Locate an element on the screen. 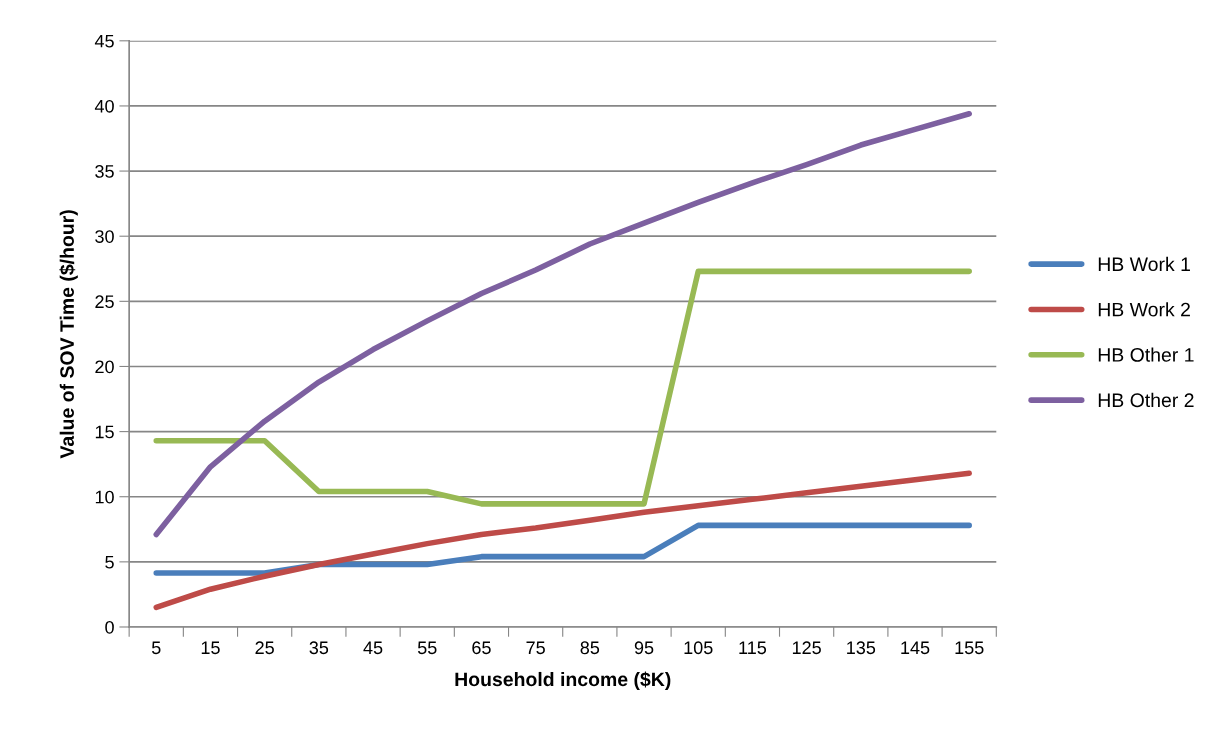 The image size is (1230, 742). legend-label: HB Other 1 is located at coordinates (1146, 354).